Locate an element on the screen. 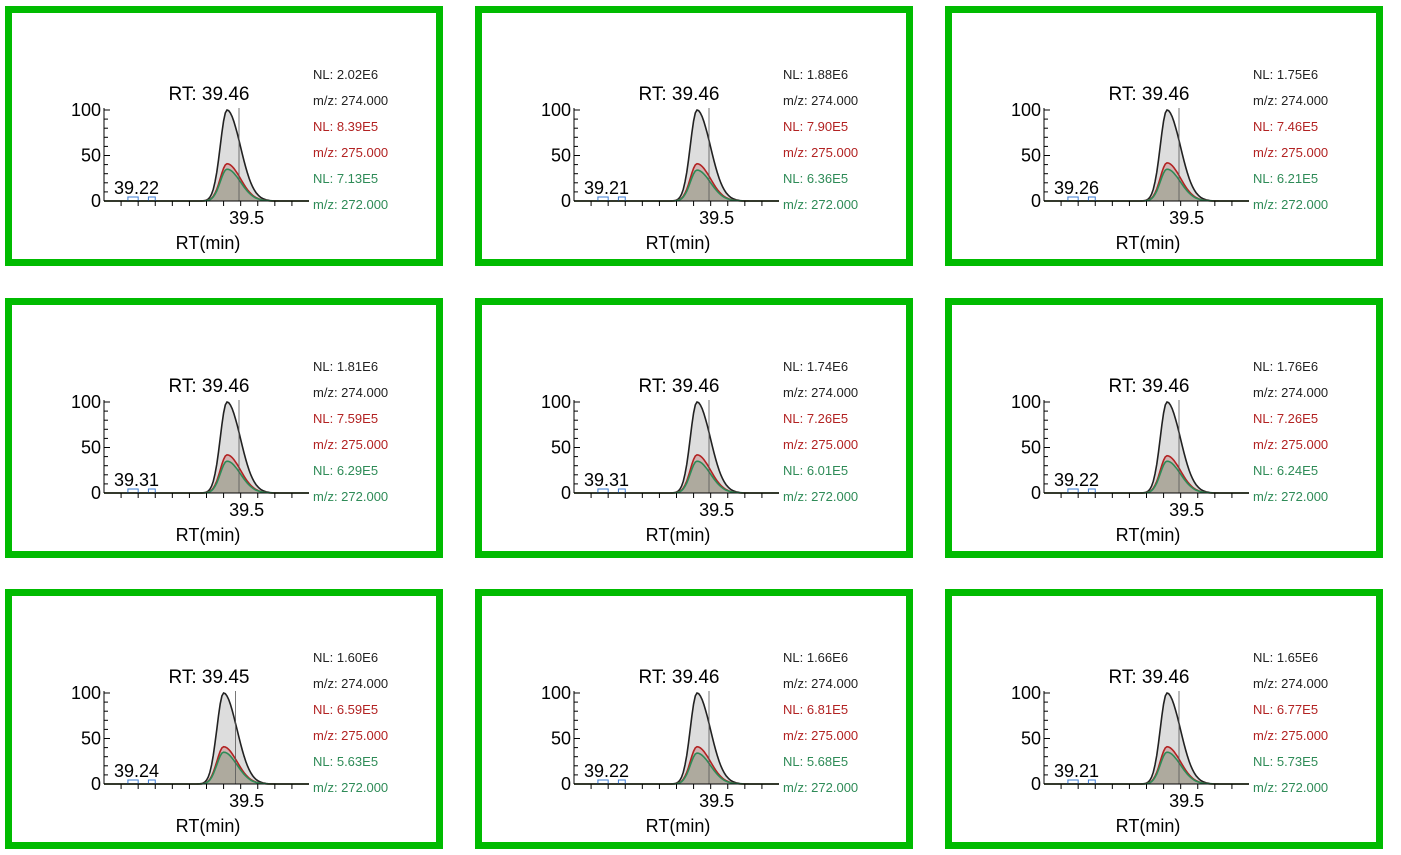 The image size is (1401, 855). legend-entry: NL: 6.01E5 m/z: 272.000 is located at coordinates (820, 490).